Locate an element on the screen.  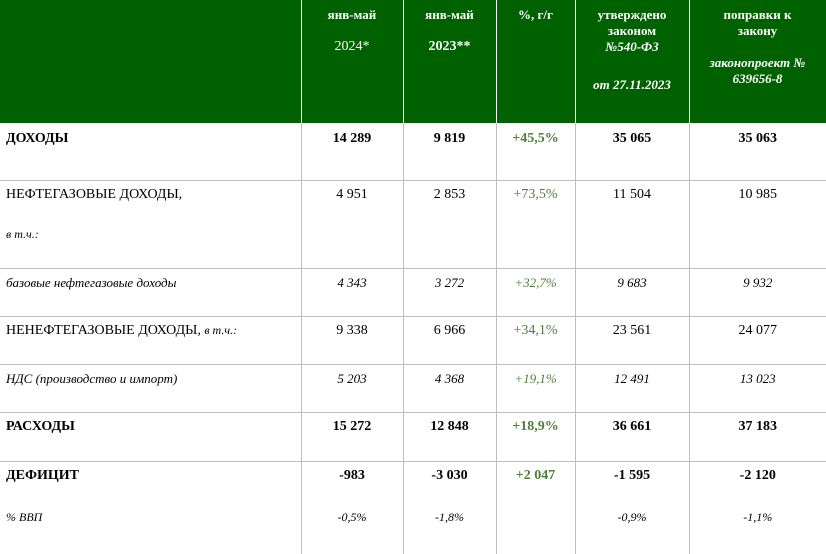
cell-2024: 14 289 is located at coordinates (352, 152).